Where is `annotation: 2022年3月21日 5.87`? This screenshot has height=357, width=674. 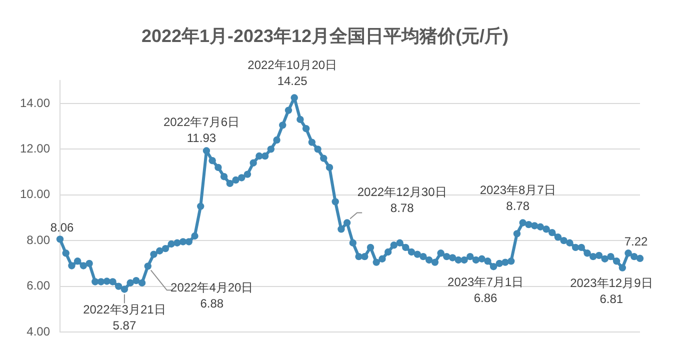 annotation: 2022年3月21日 5.87 is located at coordinates (124, 317).